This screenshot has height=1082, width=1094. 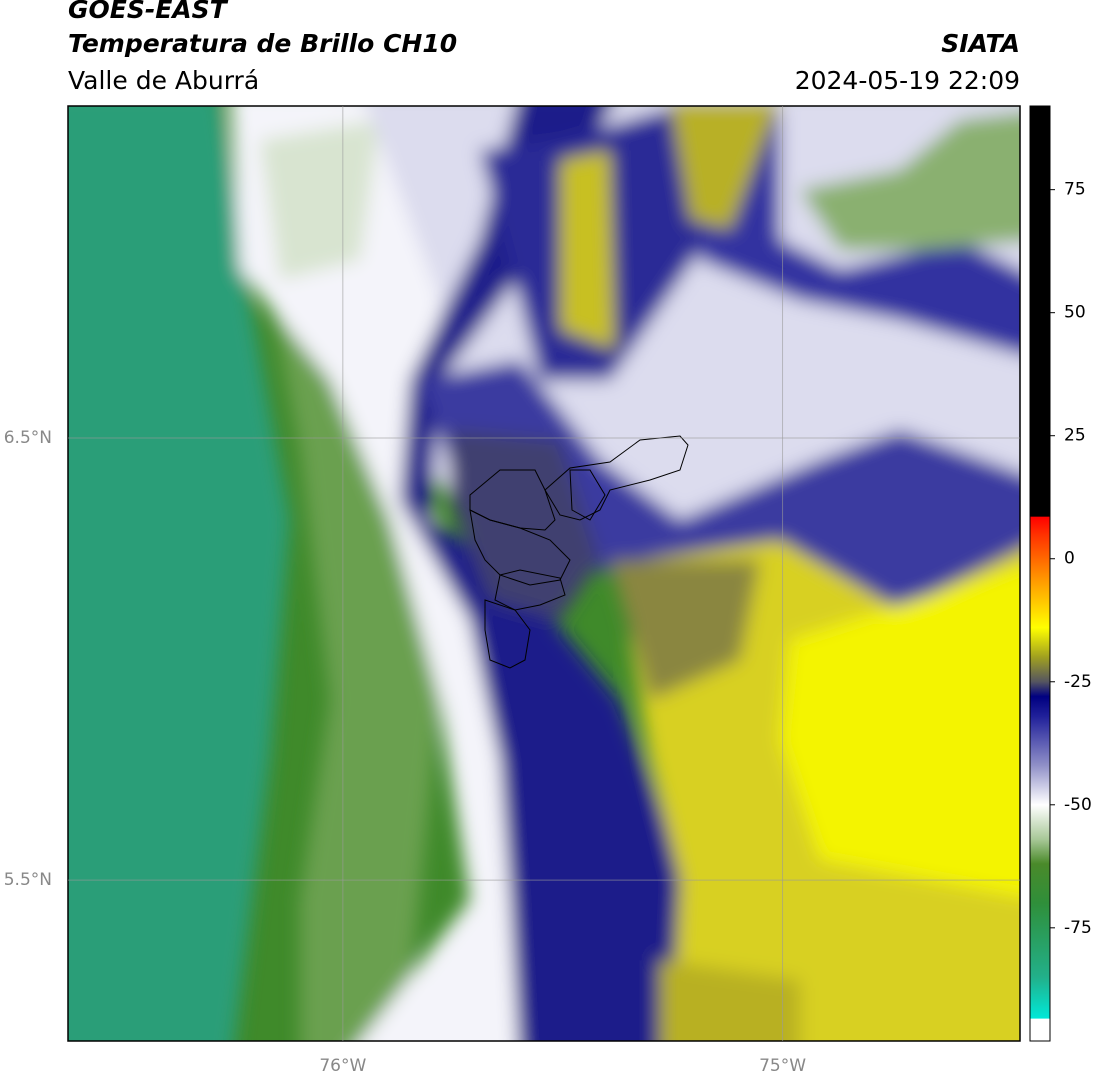 What do you see at coordinates (148, 12) in the screenshot?
I see `title: GOES-EAST` at bounding box center [148, 12].